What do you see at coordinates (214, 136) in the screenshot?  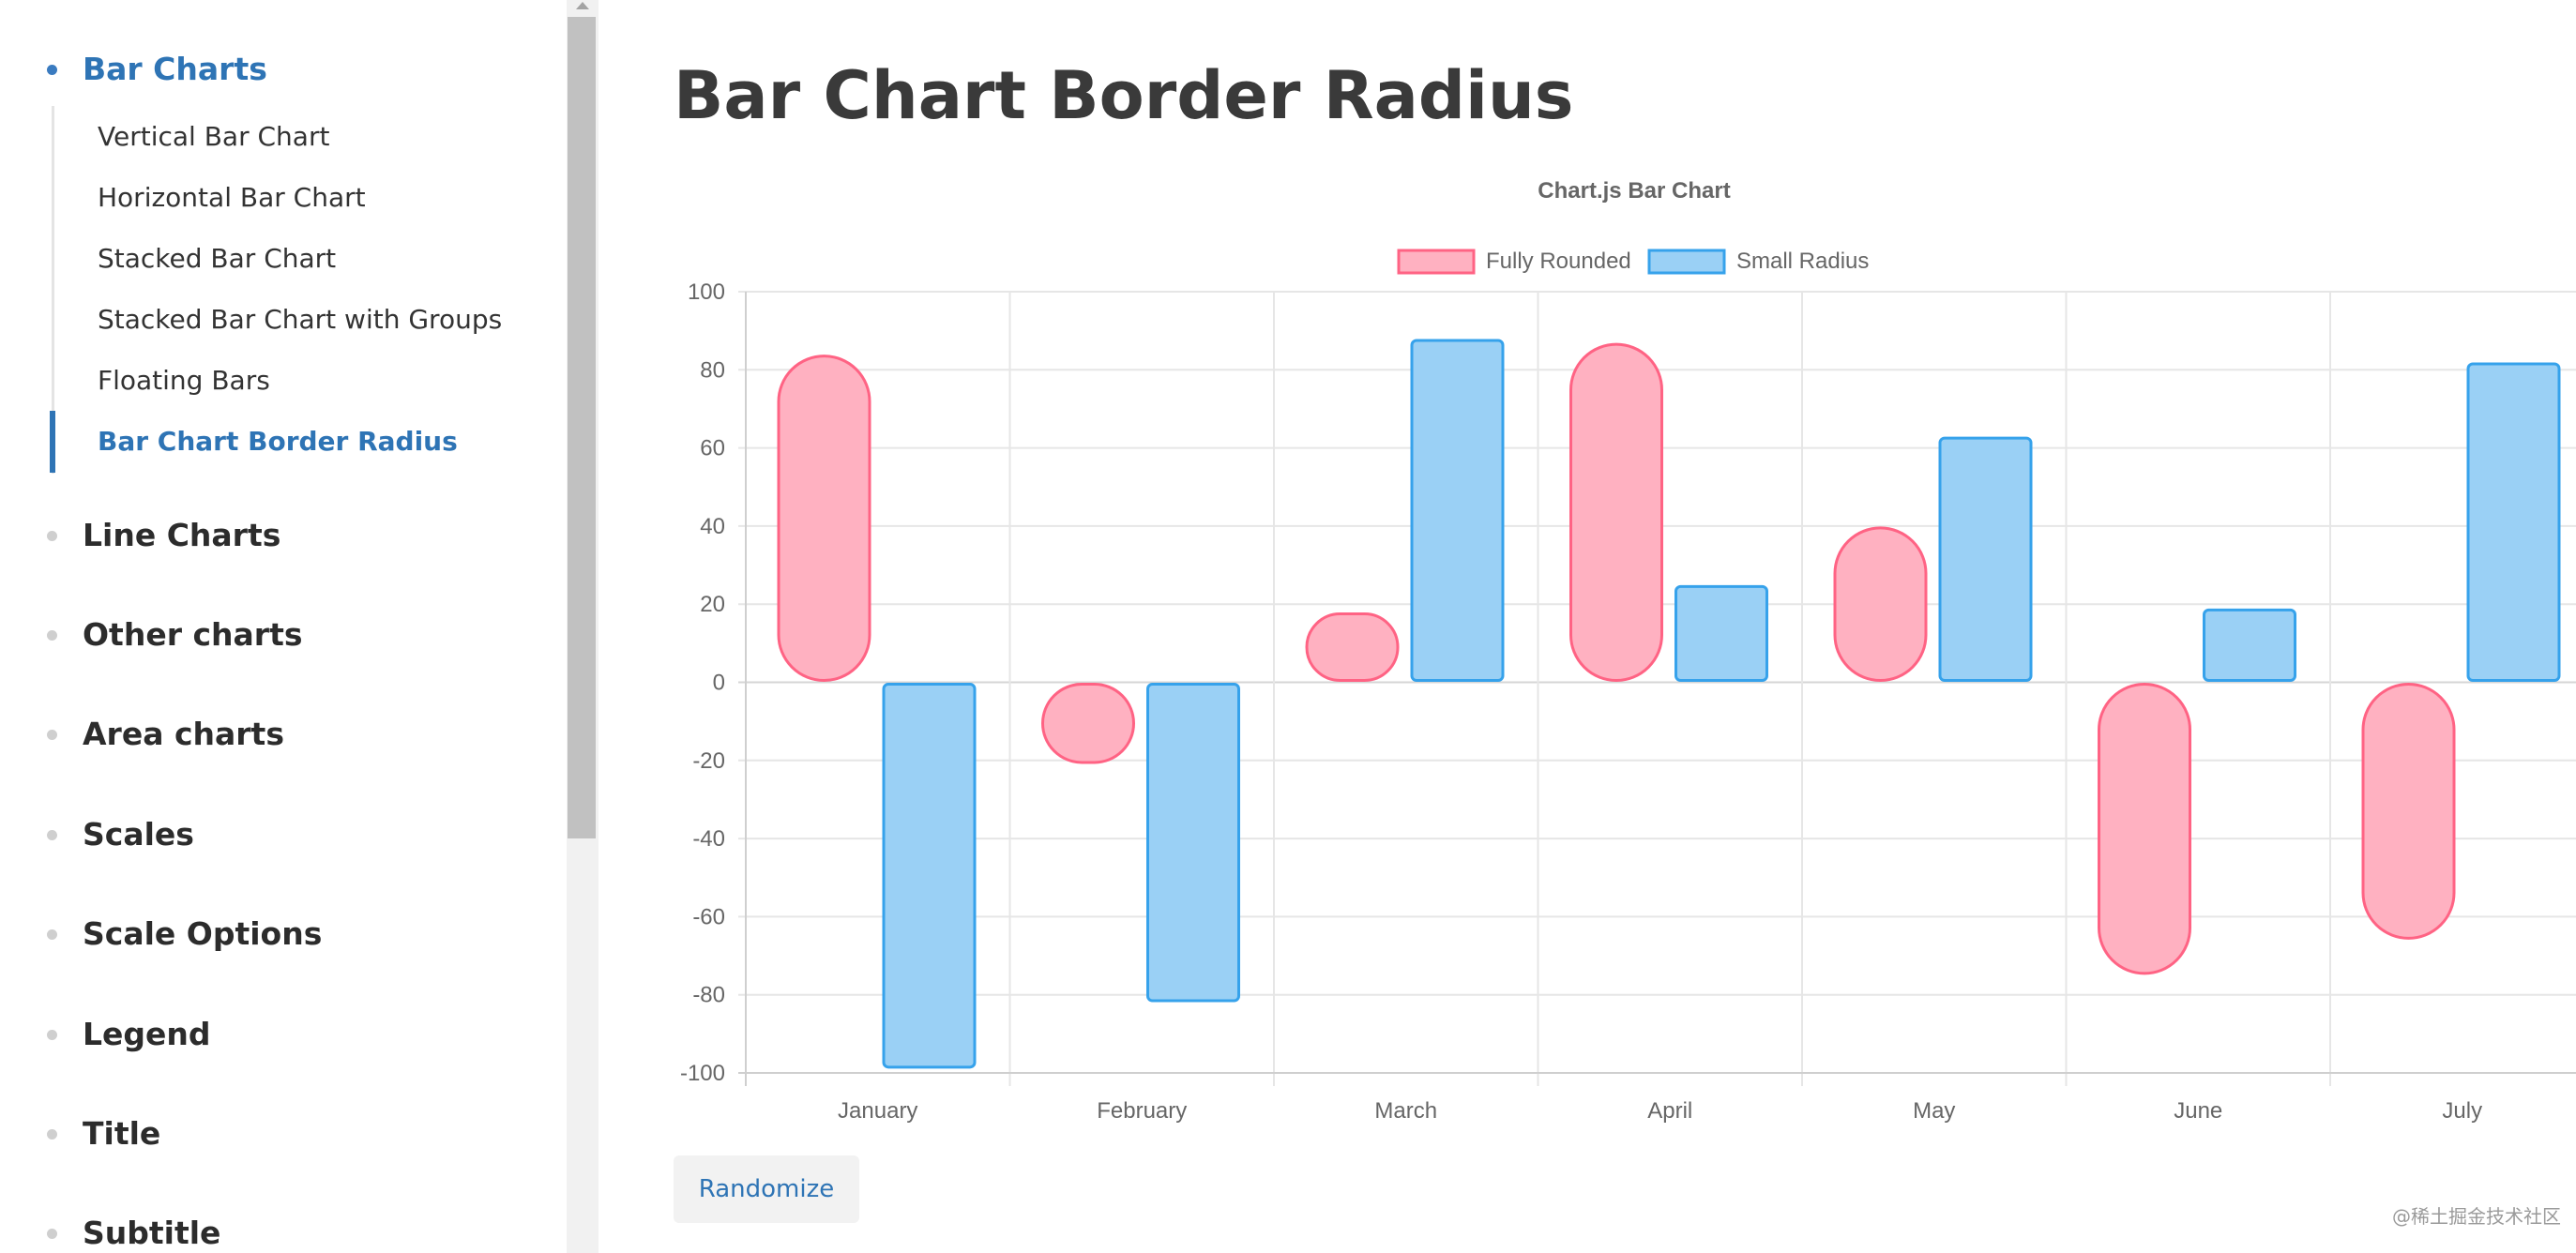 I see `sidebar-item-vertical-bar-chart: Vertical Bar Chart` at bounding box center [214, 136].